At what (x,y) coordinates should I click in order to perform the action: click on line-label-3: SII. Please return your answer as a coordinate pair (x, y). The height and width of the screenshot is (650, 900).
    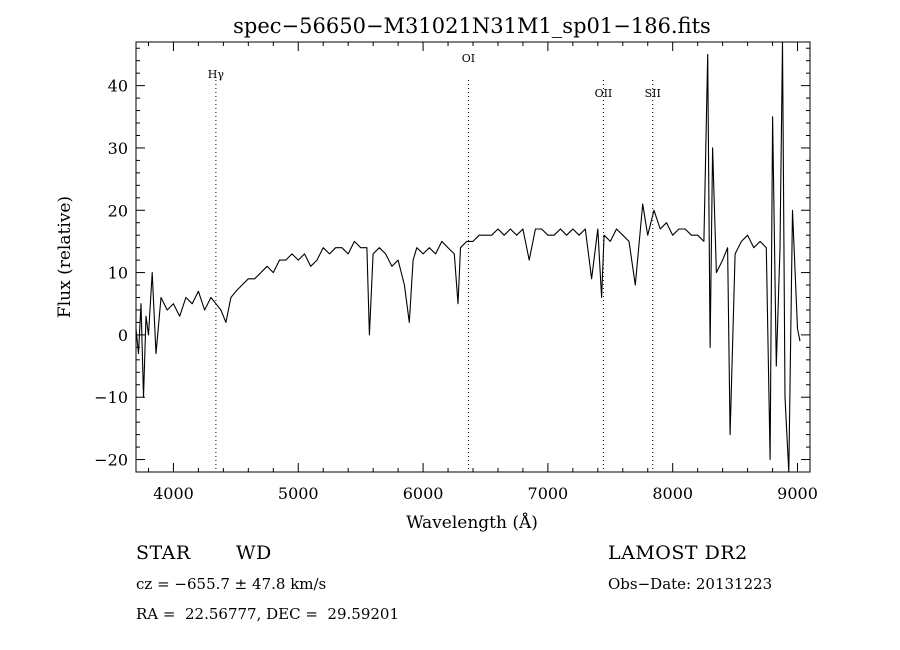
    Looking at the image, I should click on (653, 93).